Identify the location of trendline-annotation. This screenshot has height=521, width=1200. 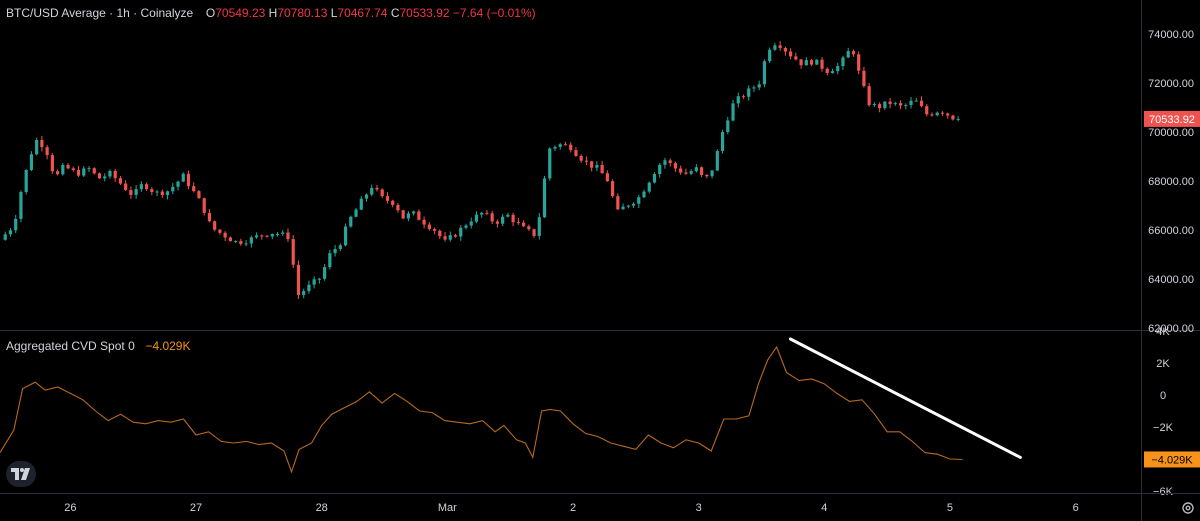
(905, 398).